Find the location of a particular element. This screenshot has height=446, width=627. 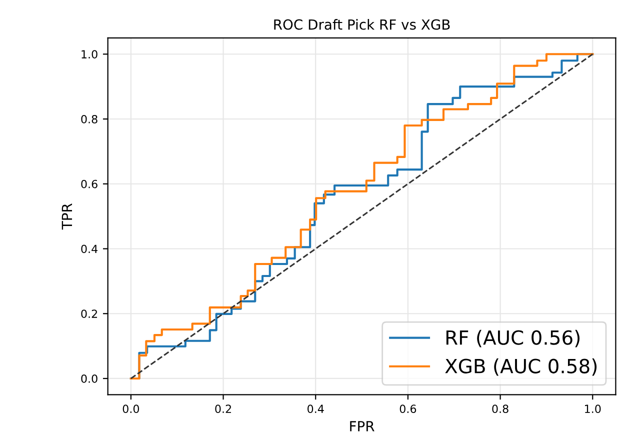

y-tick-label: 0.4 is located at coordinates (89, 249).